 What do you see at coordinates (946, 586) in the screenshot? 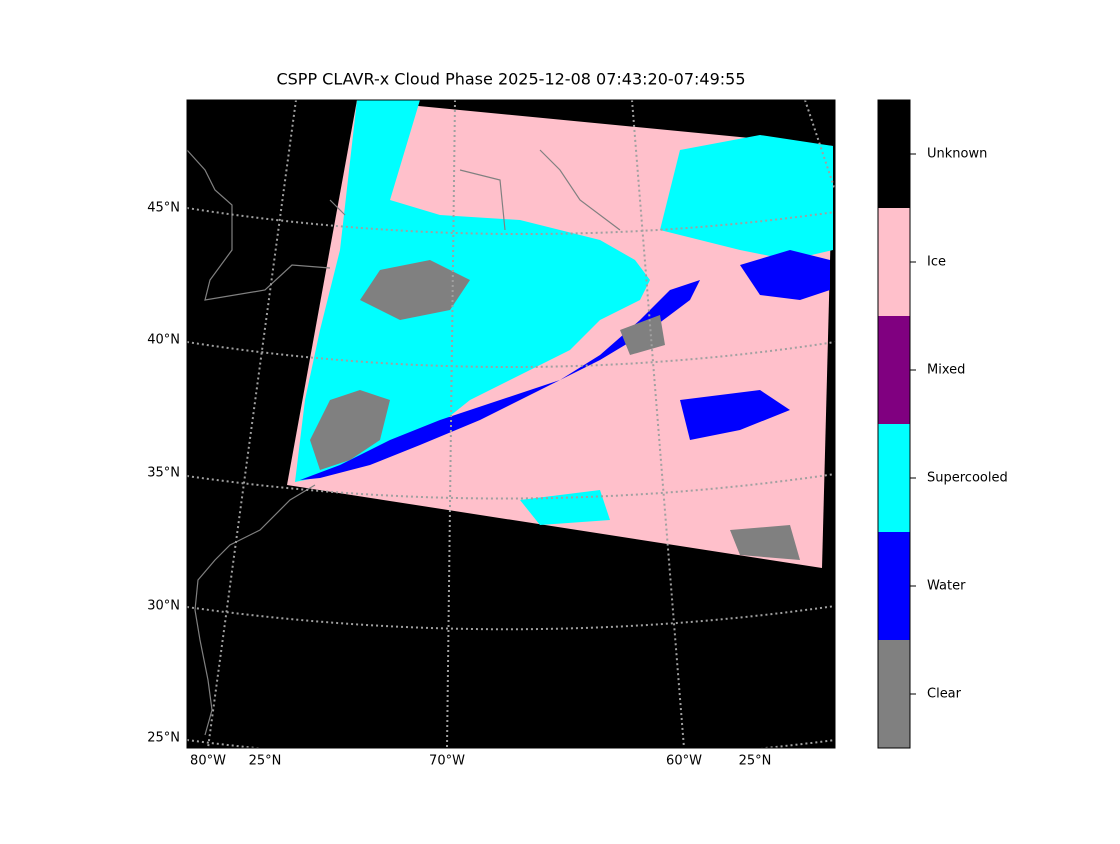
I see `colorbar-label: Water` at bounding box center [946, 586].